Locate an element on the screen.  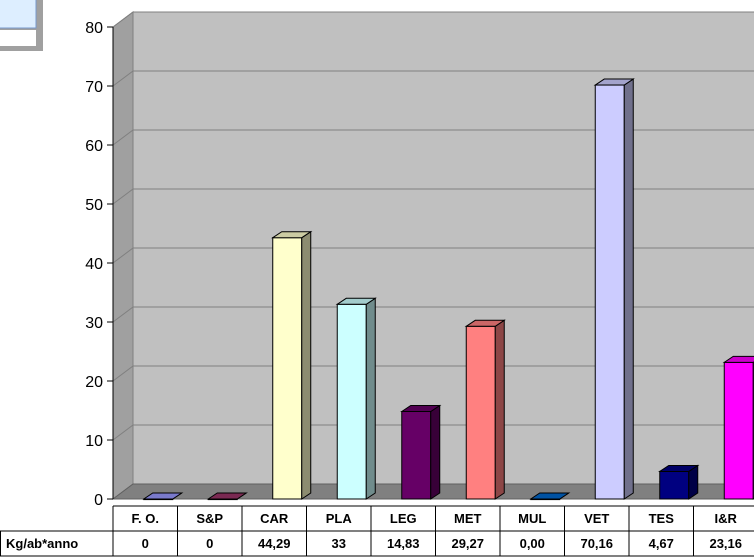
category-label: CAR is located at coordinates (274, 518).